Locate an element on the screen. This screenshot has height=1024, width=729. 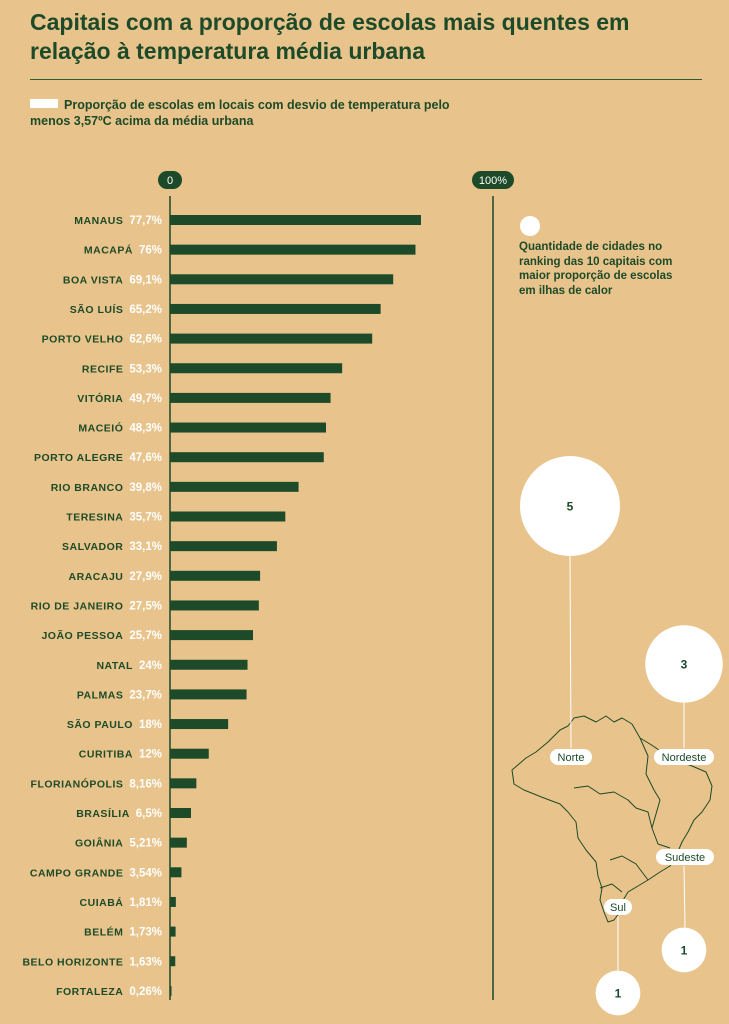
value-label: 76% is located at coordinates (150, 251).